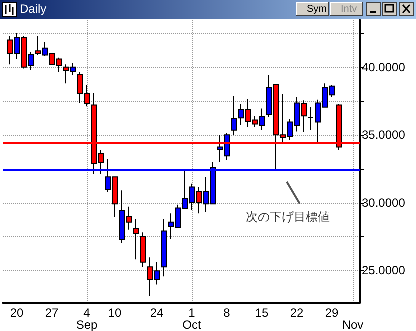 Image resolution: width=416 pixels, height=331 pixels. Describe the element at coordinates (227, 313) in the screenshot. I see `x-tick-label: 8` at that location.